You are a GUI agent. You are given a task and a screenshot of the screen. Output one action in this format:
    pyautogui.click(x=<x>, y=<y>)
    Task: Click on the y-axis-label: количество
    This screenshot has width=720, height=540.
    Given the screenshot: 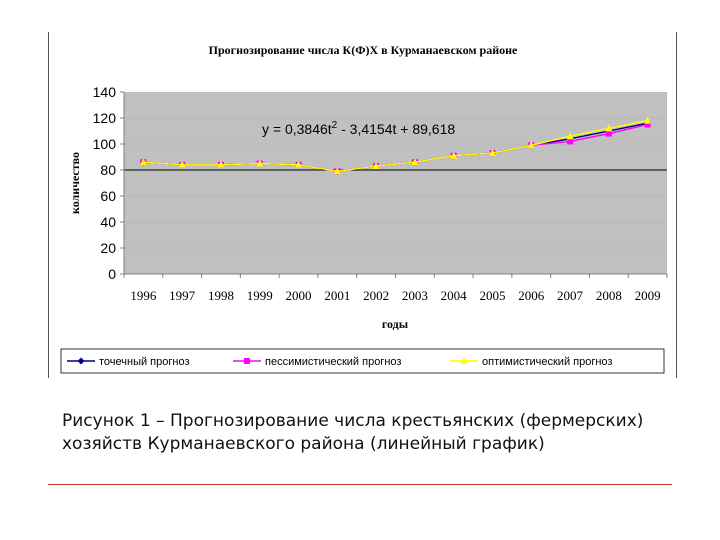 What is the action you would take?
    pyautogui.click(x=75, y=183)
    